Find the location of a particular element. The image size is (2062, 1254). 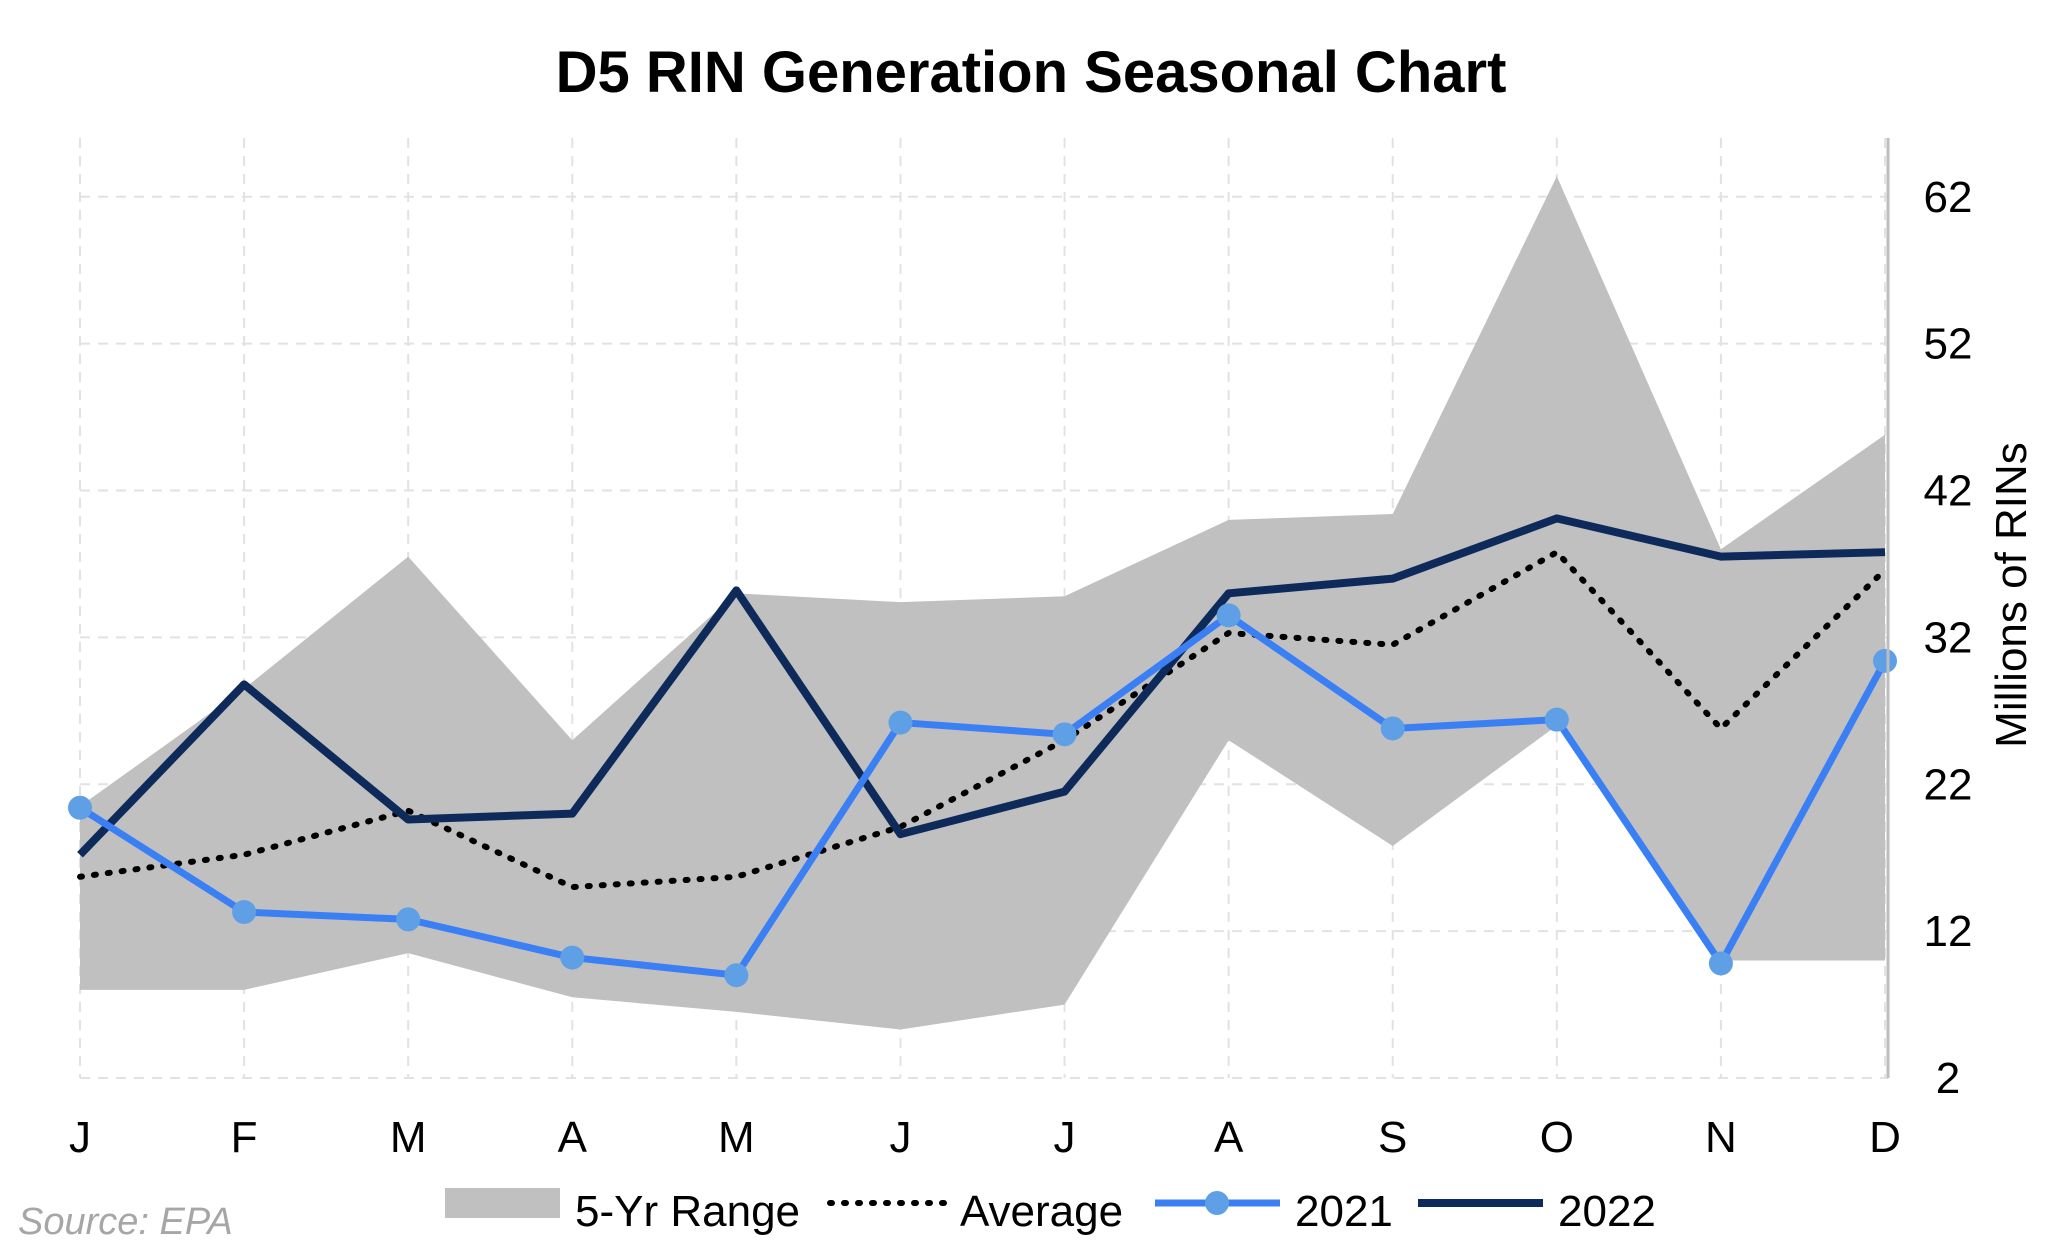

legend-label-2021: 2021 is located at coordinates (1344, 1211).